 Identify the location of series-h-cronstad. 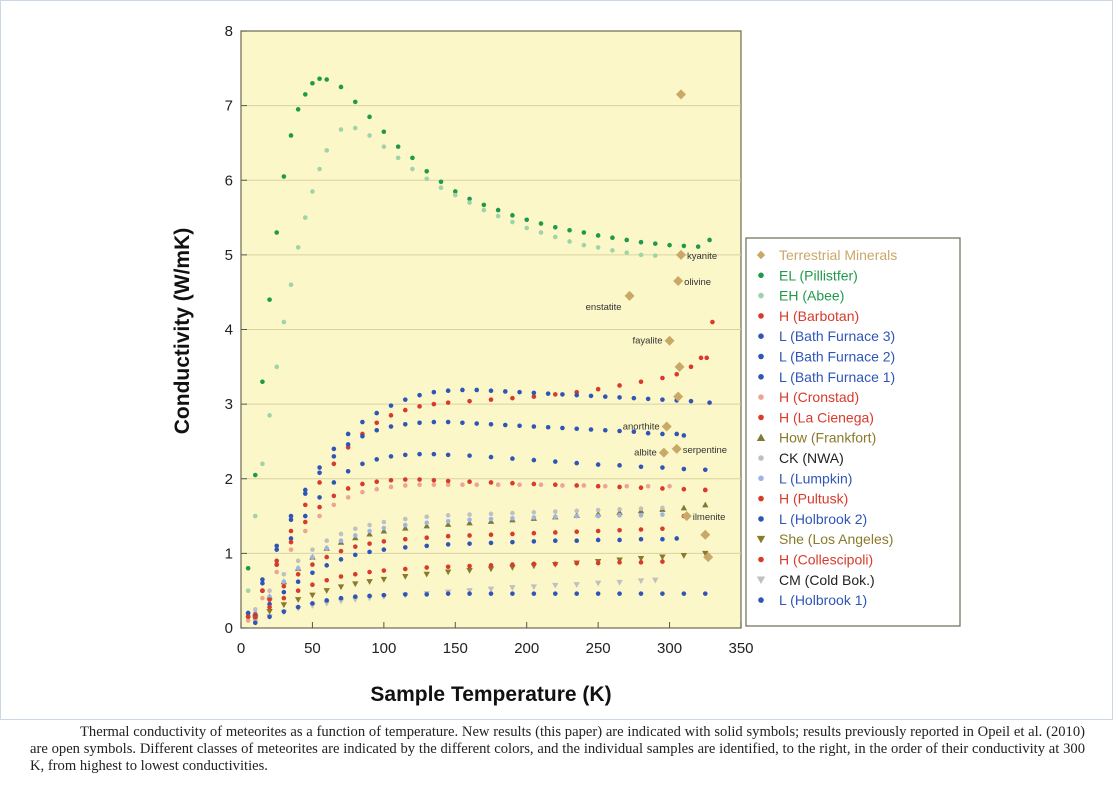
(458, 552).